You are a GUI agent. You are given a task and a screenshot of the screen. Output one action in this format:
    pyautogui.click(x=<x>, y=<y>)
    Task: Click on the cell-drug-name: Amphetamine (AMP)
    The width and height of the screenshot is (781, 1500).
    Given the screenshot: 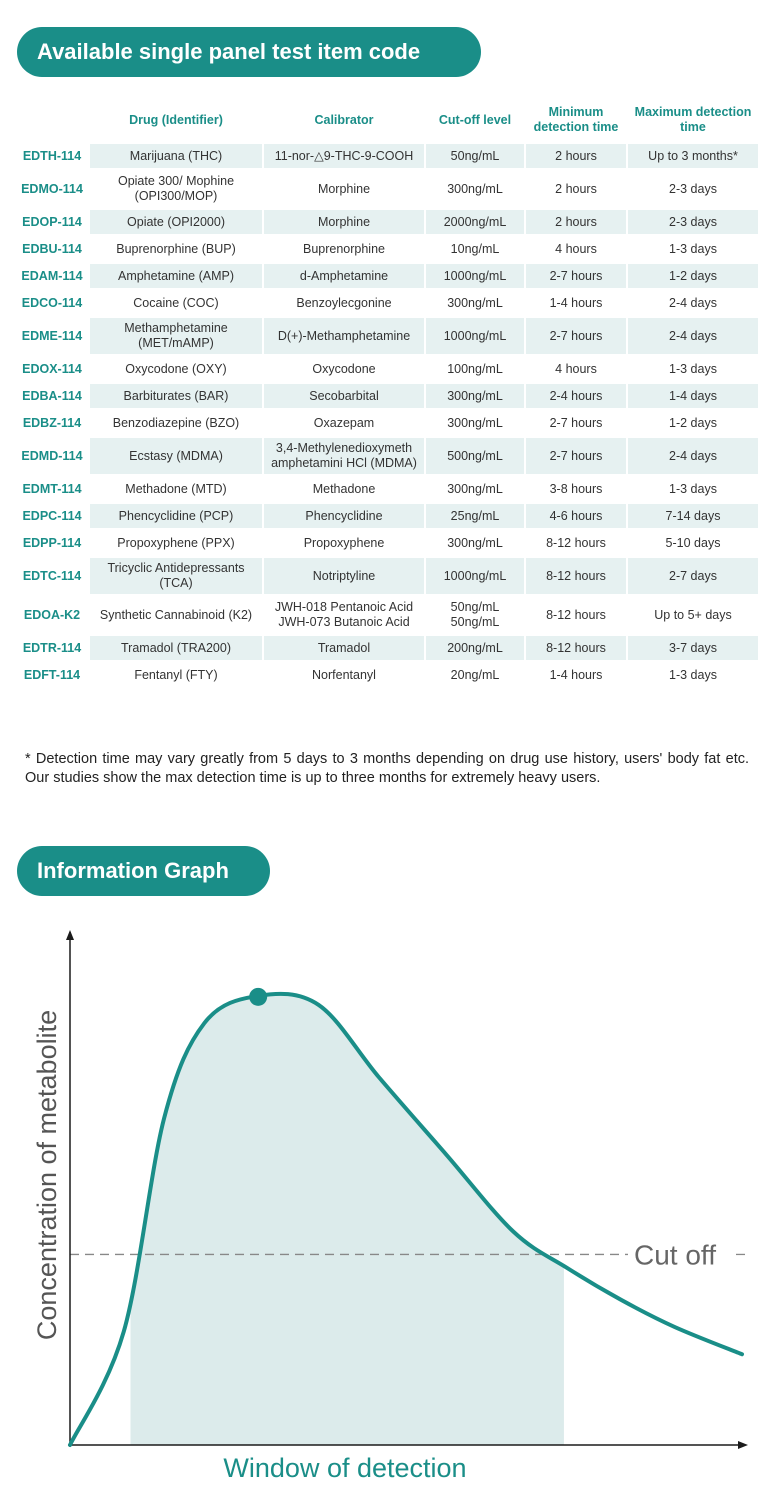 What is the action you would take?
    pyautogui.click(x=176, y=276)
    